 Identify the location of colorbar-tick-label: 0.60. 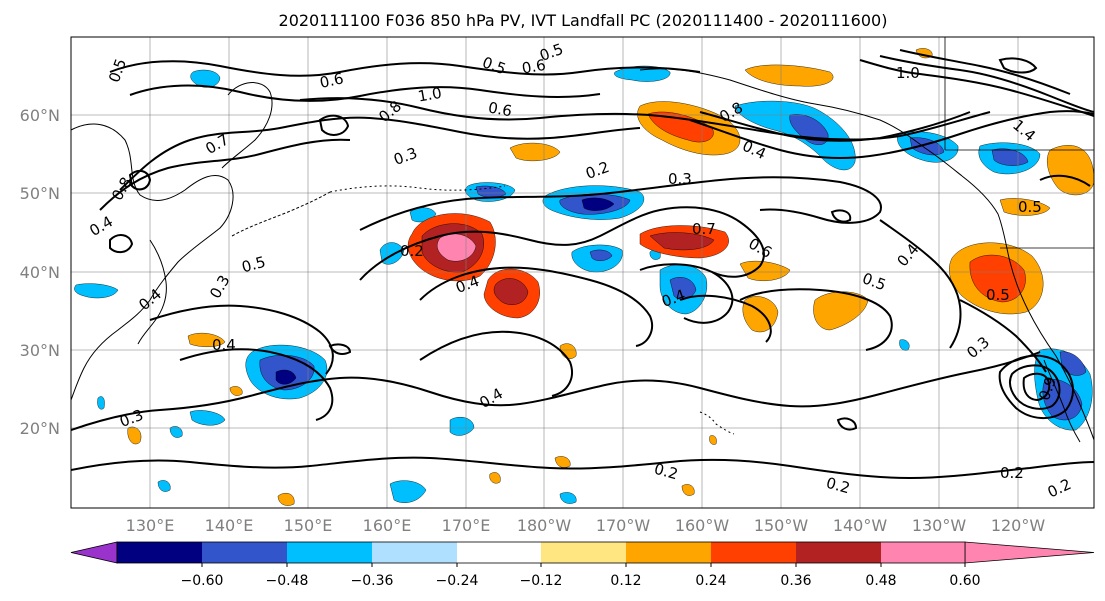
(964, 581).